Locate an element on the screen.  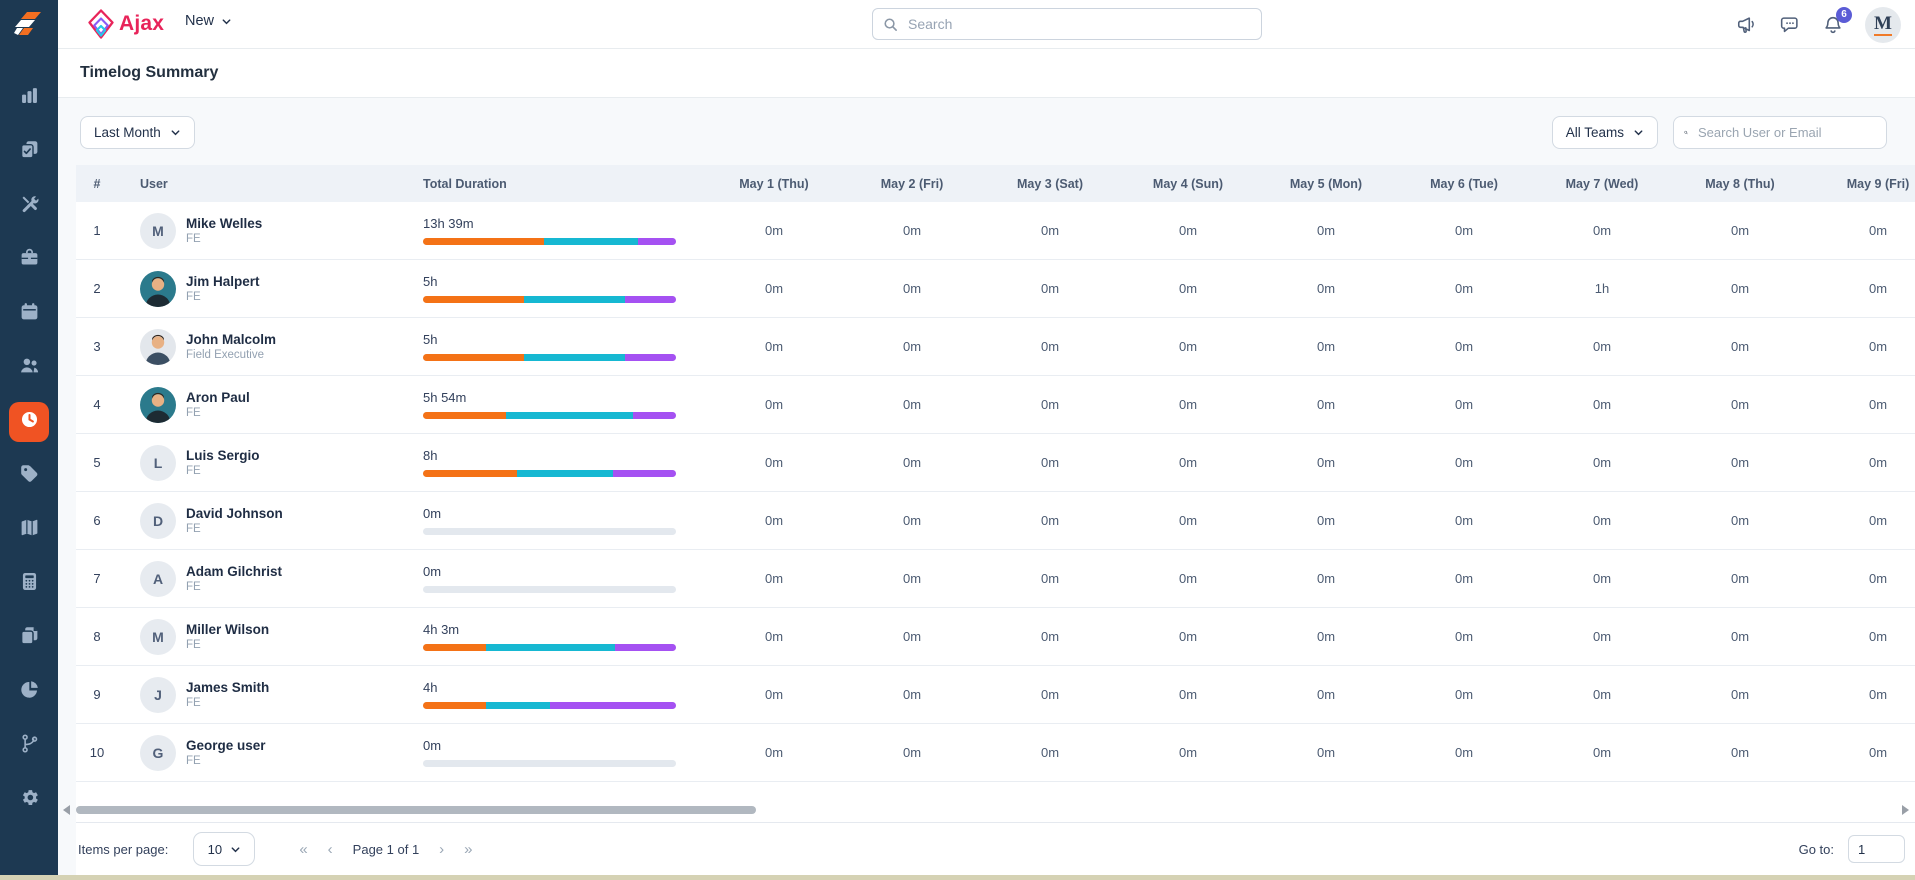
scroll-left-arrow is located at coordinates (66, 810).